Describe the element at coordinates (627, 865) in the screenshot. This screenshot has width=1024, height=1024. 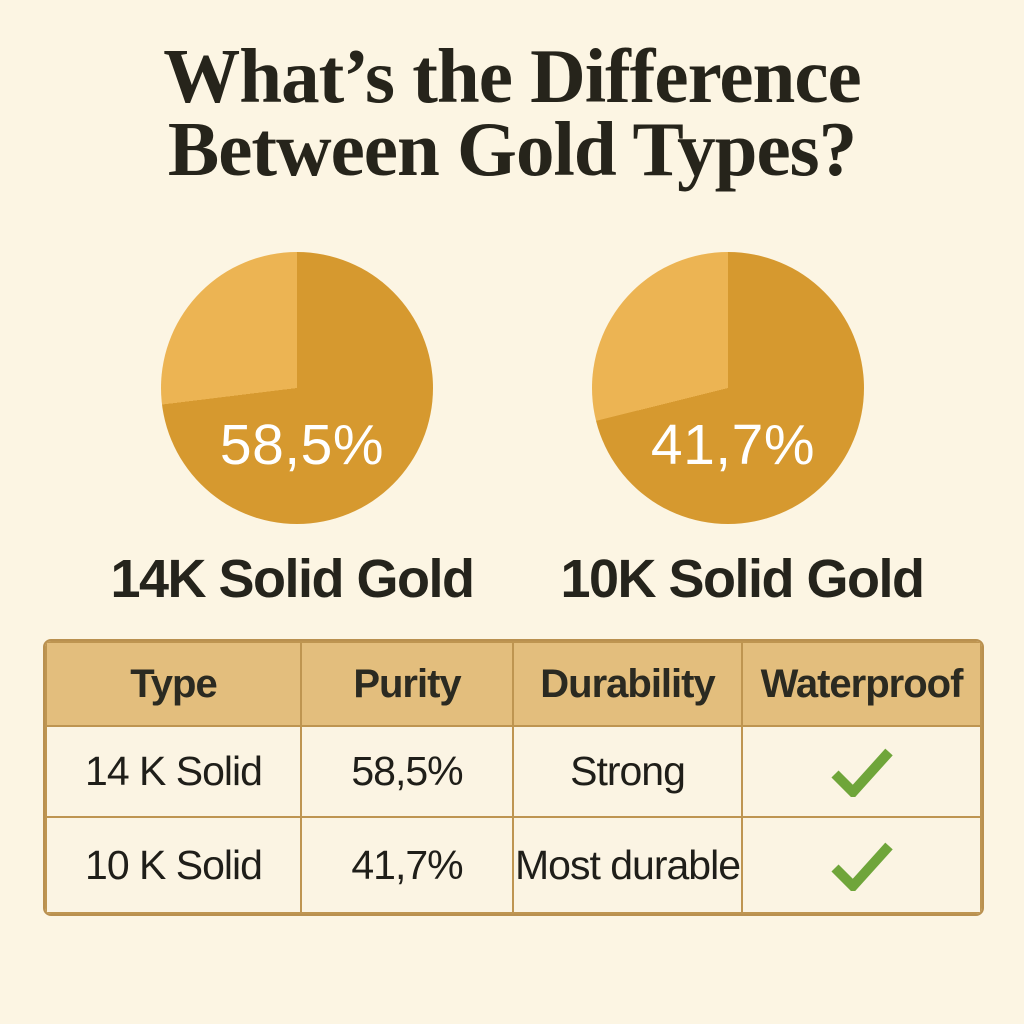
I see `cell-durability-10k: Most durable` at that location.